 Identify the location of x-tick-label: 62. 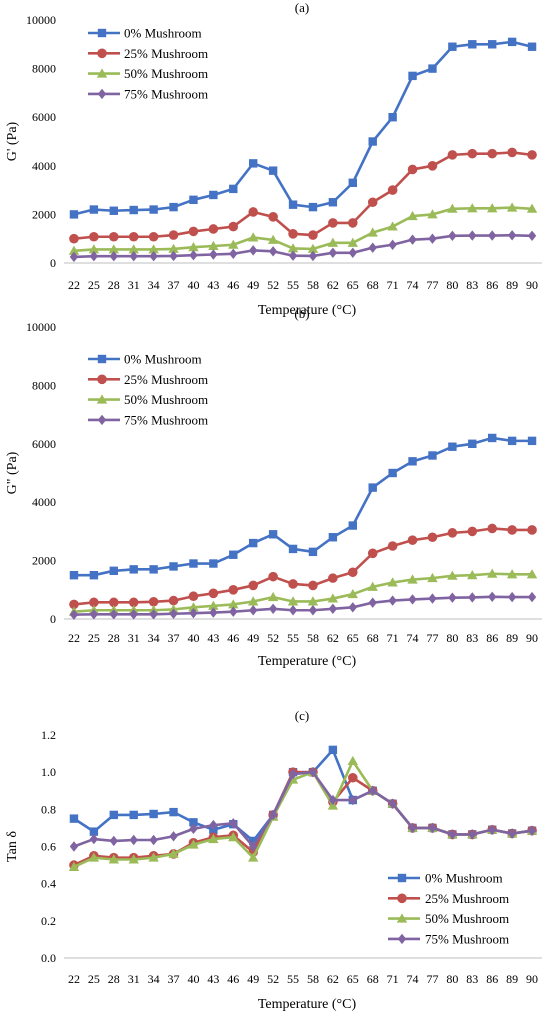
(333, 638).